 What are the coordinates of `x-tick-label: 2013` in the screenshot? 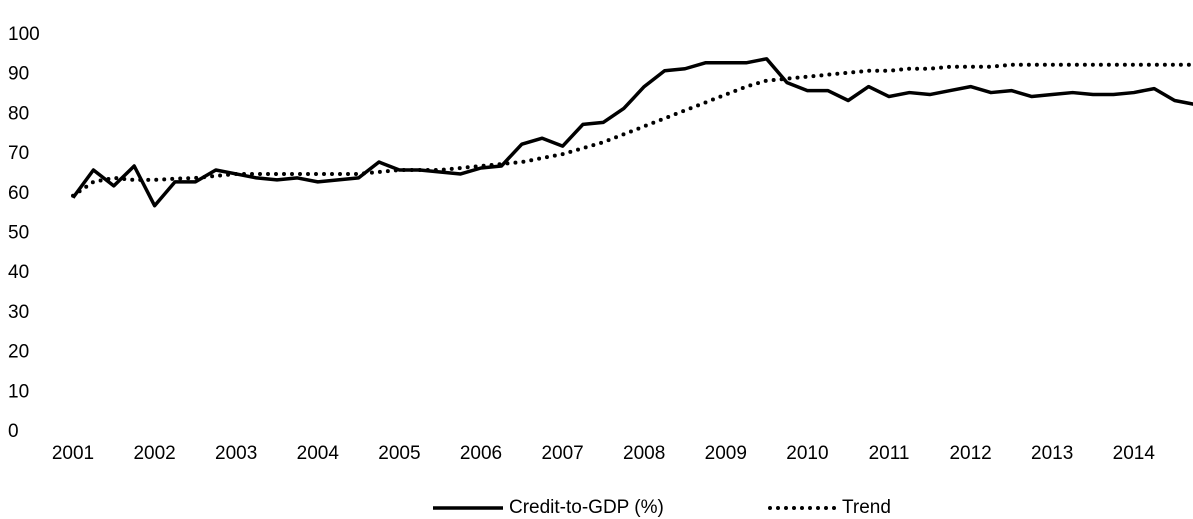 It's located at (1052, 453).